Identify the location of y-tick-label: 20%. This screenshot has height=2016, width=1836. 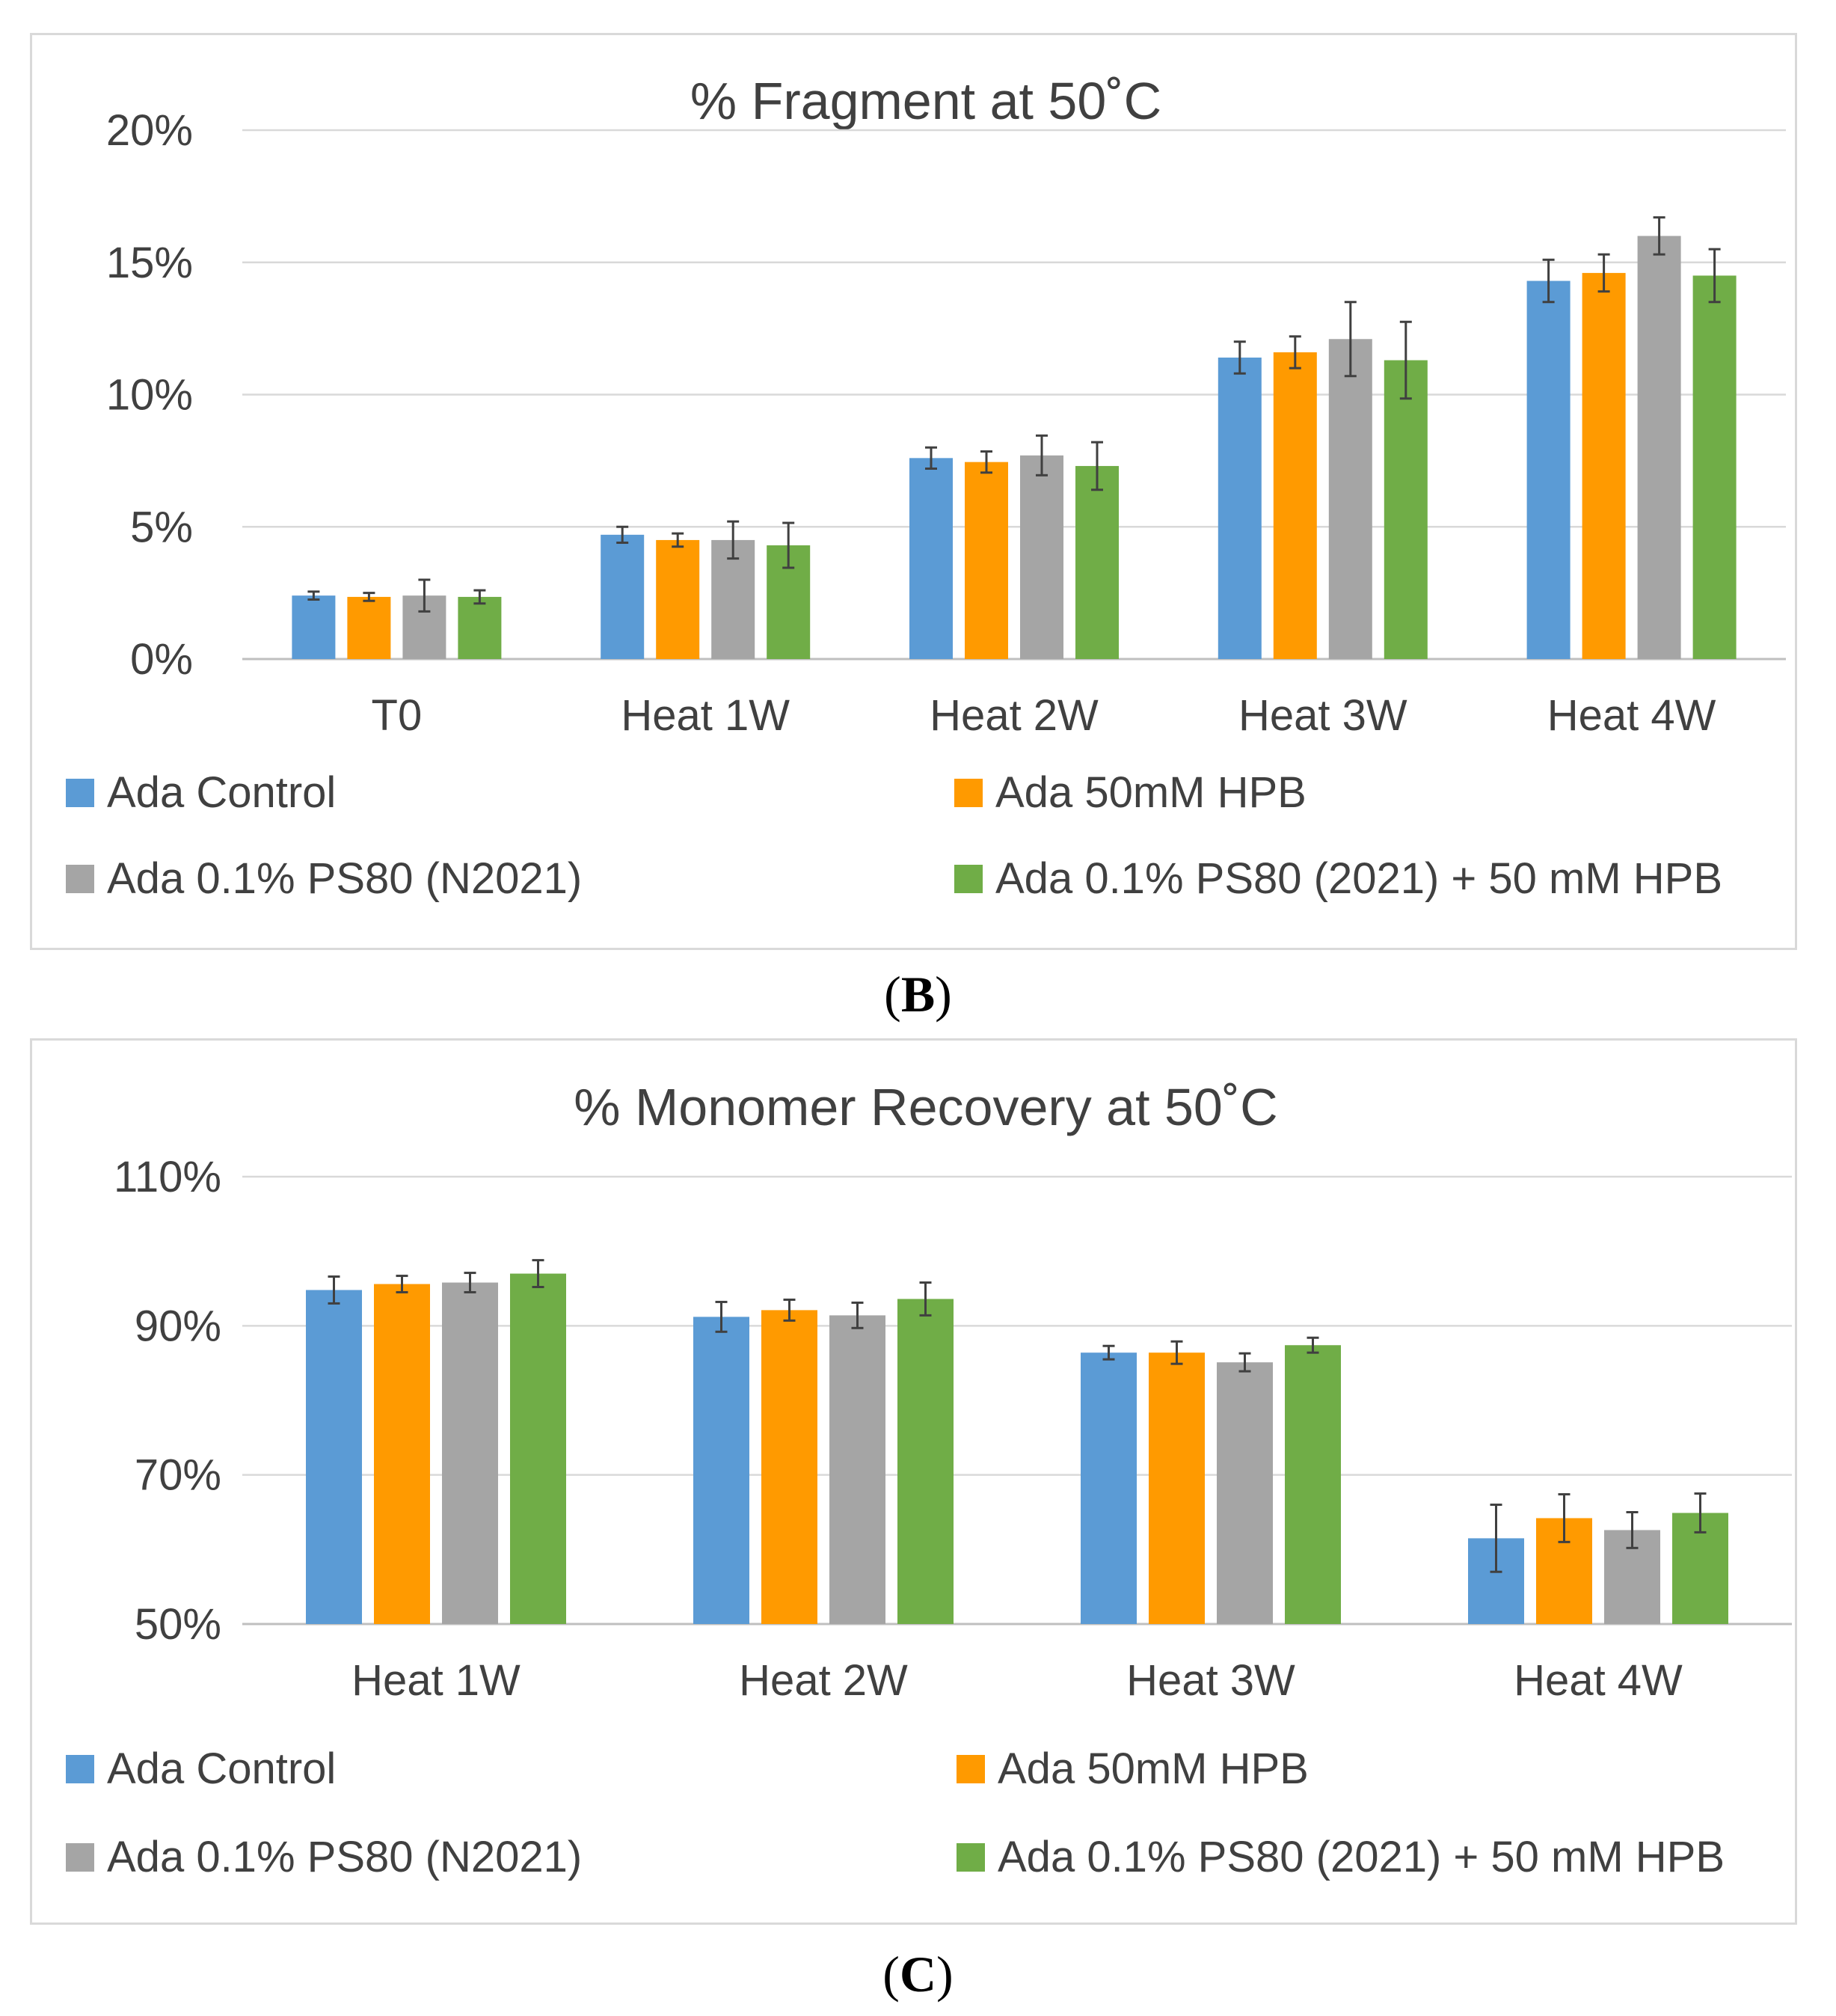
(149, 130).